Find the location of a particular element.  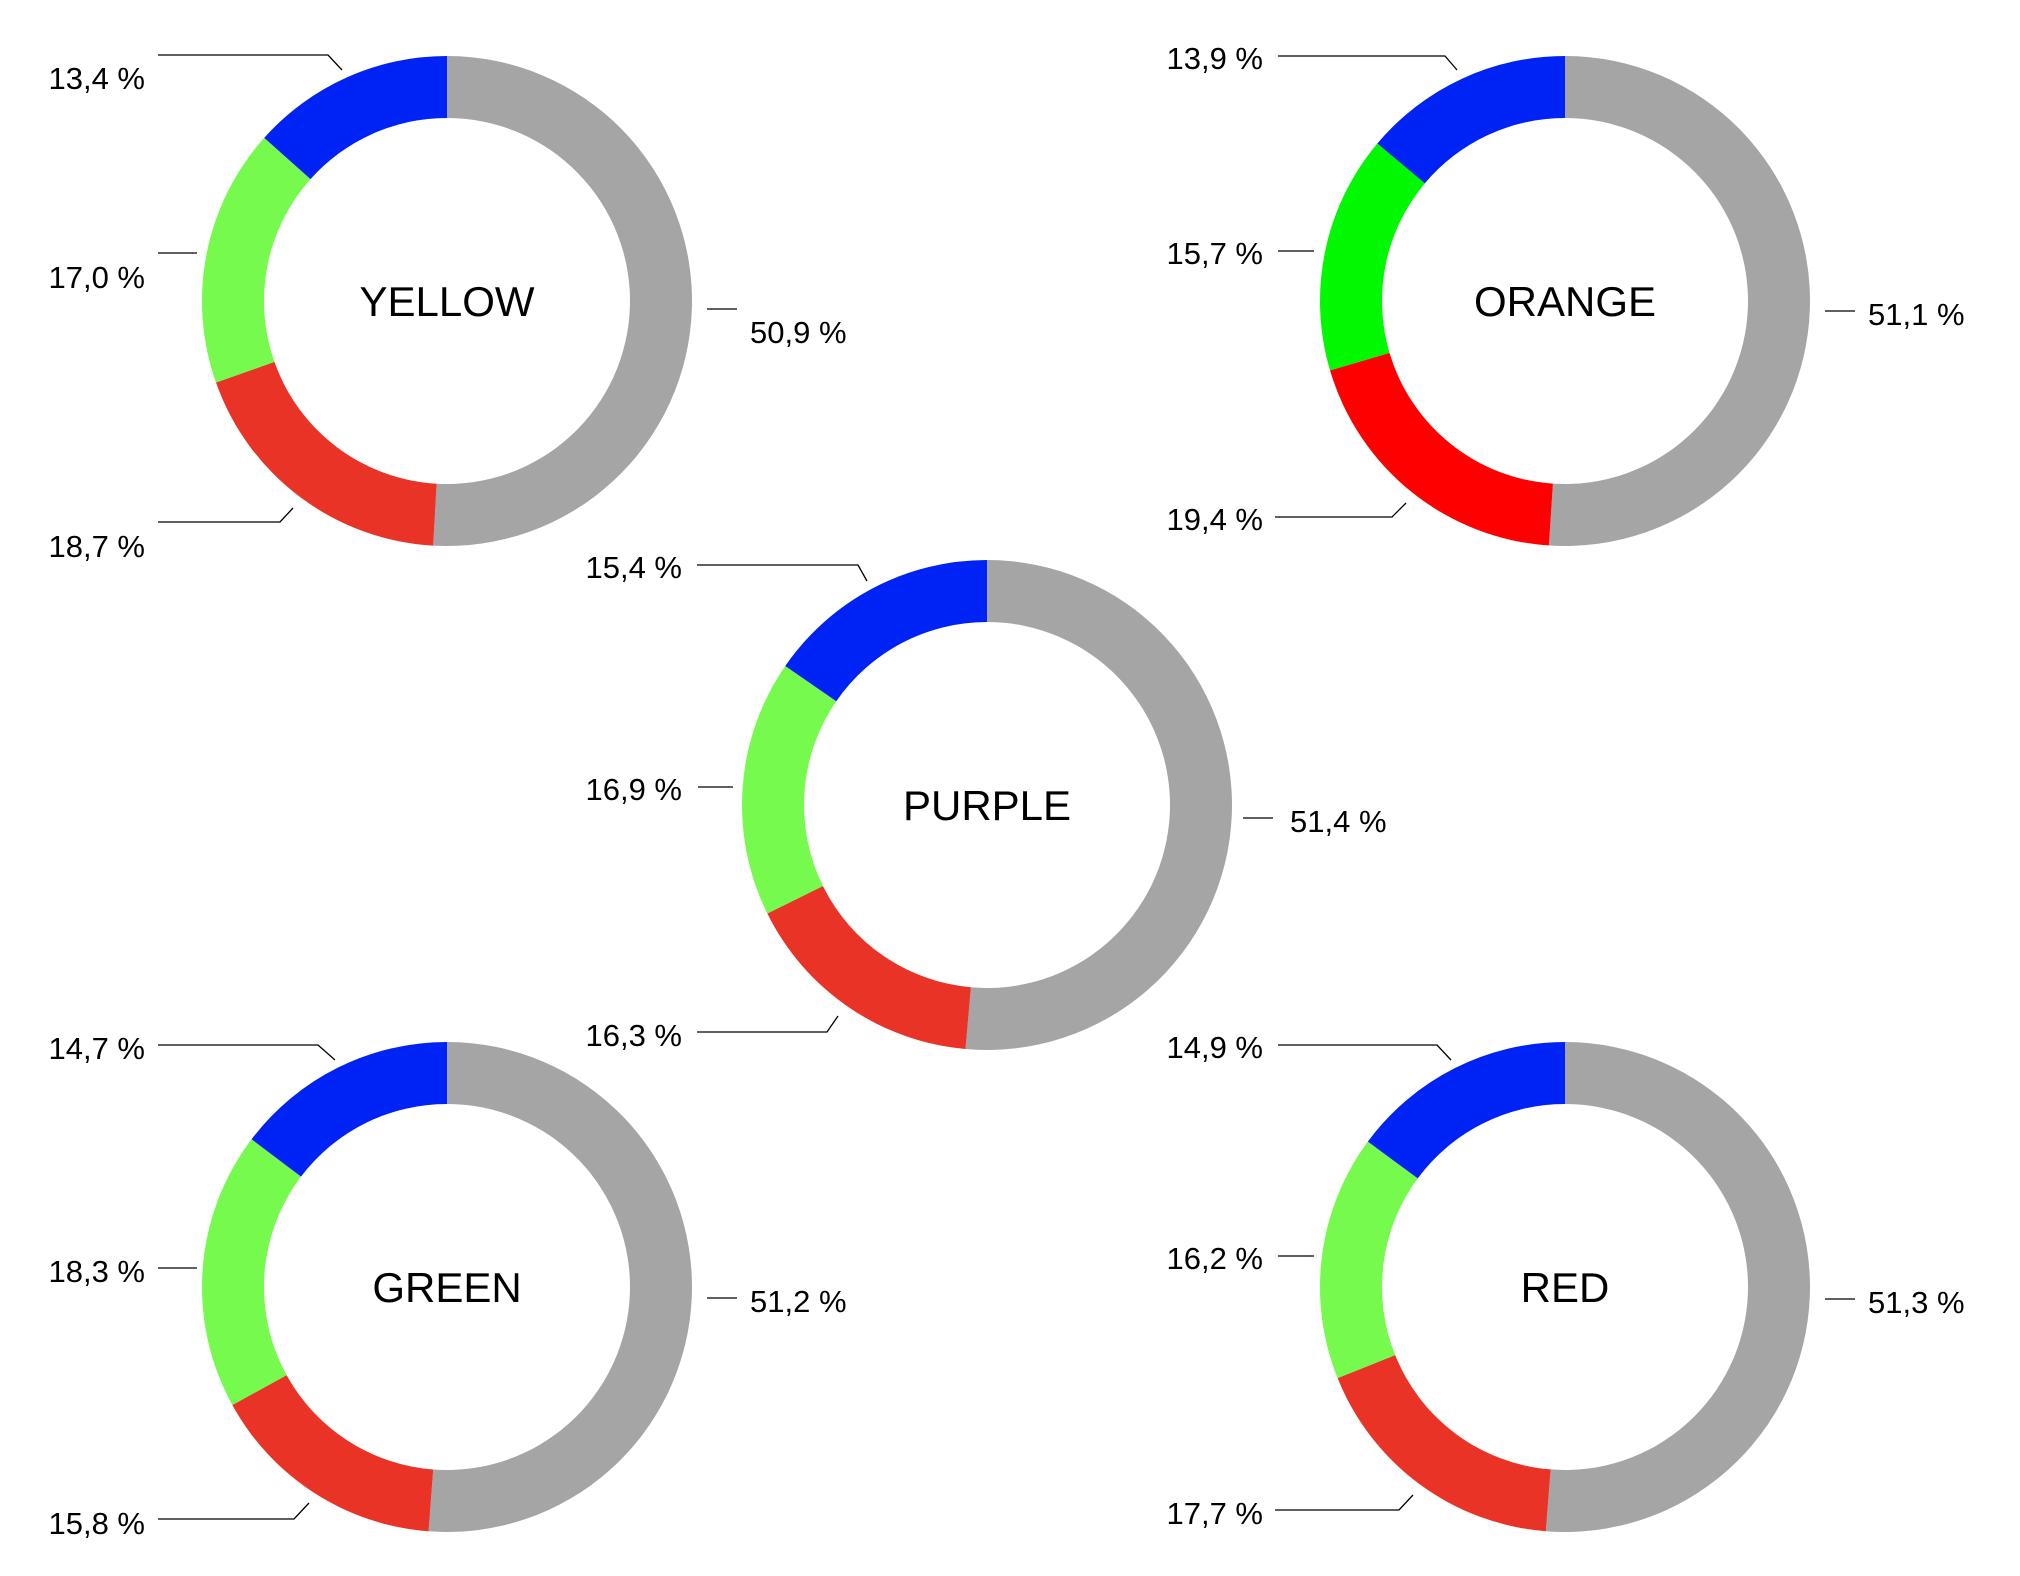

donut-chart-orange: 51,1 % 19,4 % 15,7 % 13,9 % ORANGE is located at coordinates (1565, 293).